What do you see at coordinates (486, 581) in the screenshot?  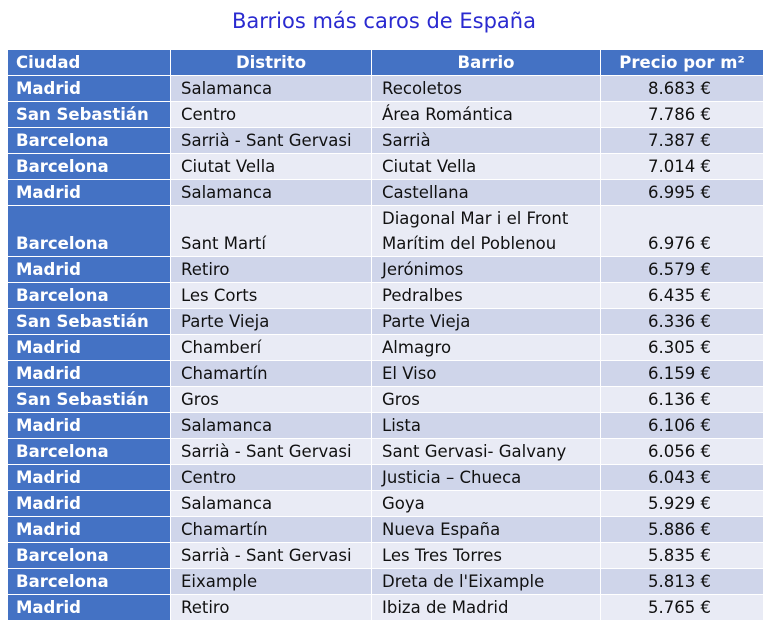 I see `cell-barrio: Dreta de l'Eixample` at bounding box center [486, 581].